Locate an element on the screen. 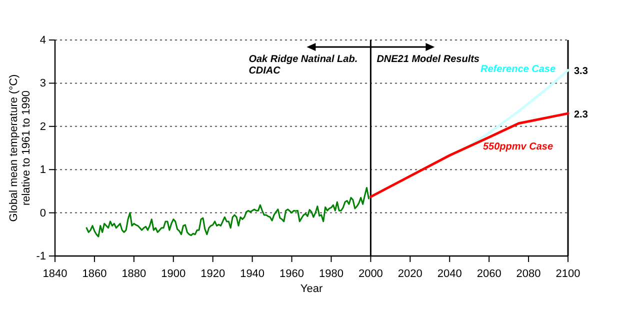 Image resolution: width=620 pixels, height=320 pixels. x-tick-label: 1920 is located at coordinates (213, 274).